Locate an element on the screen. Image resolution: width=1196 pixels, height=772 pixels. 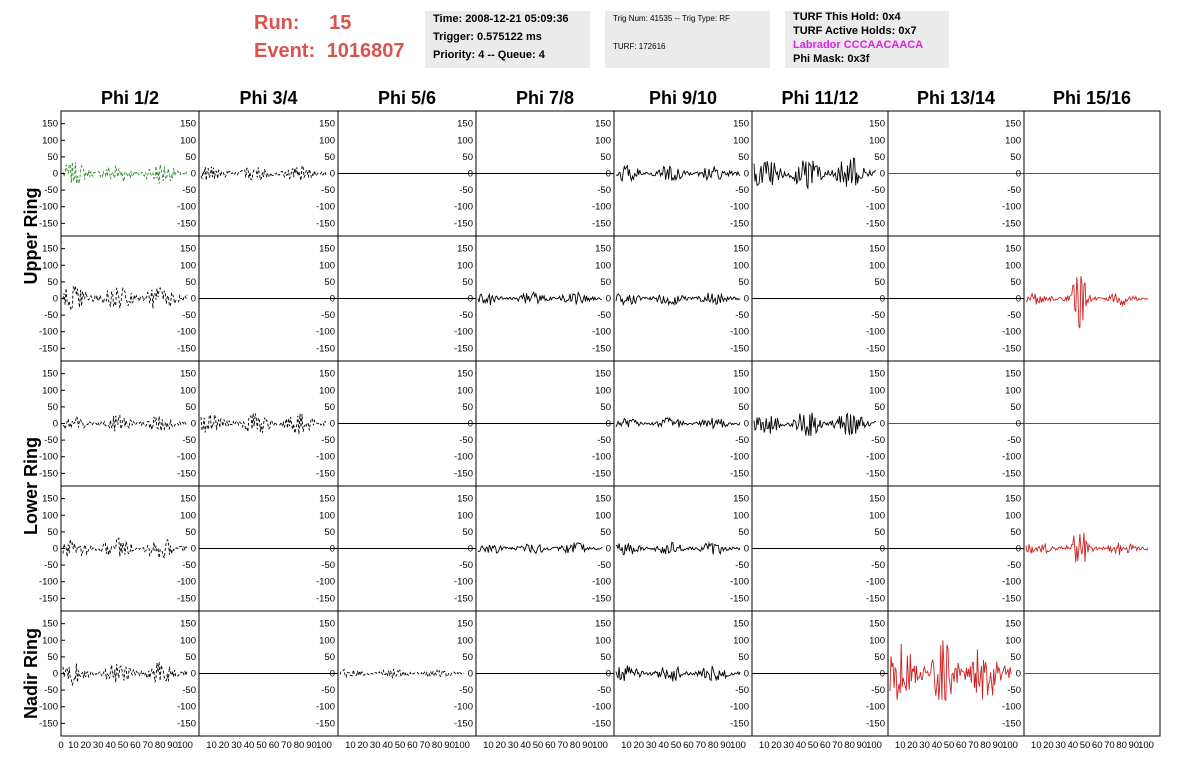
event-value: 1016807 is located at coordinates (365, 51).